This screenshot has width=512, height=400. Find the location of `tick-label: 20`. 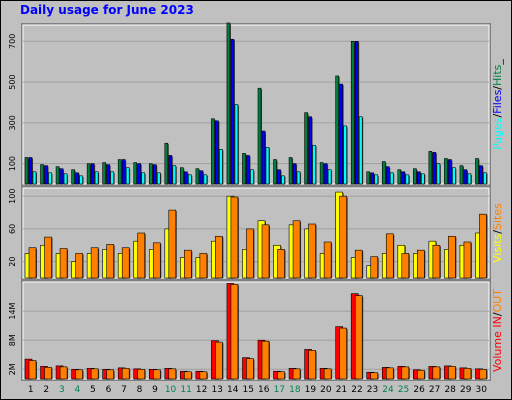

tick-label: 20 is located at coordinates (12, 262).